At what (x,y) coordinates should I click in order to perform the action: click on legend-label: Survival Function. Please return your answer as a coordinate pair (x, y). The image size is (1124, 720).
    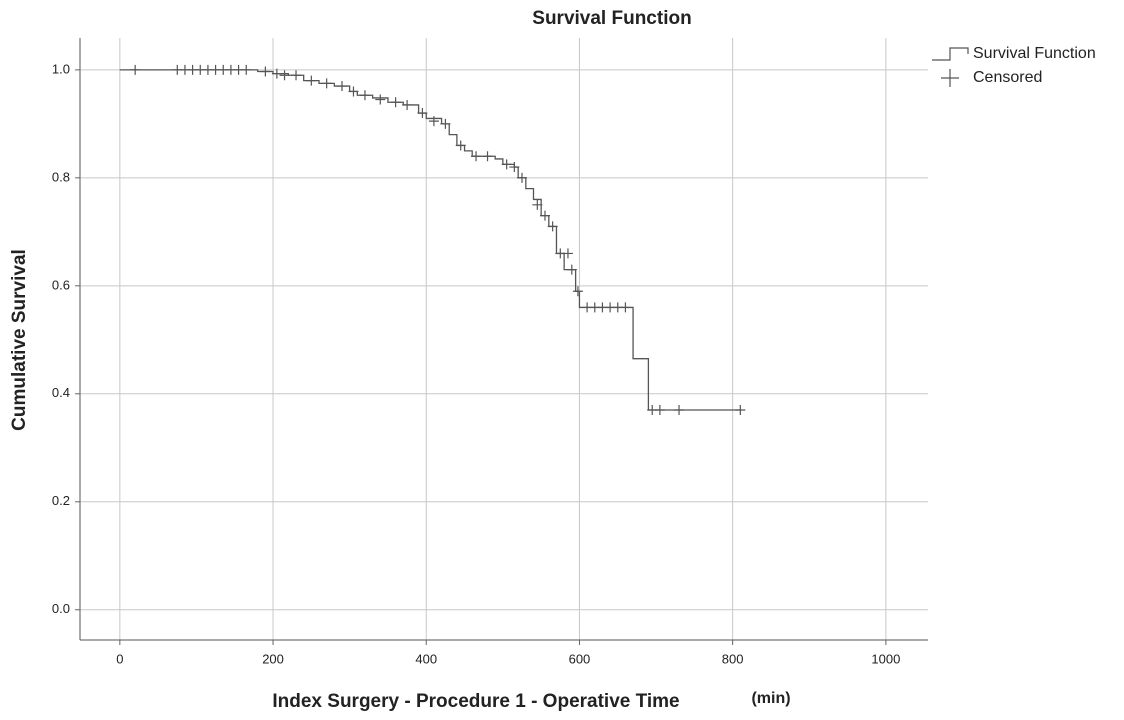
    Looking at the image, I should click on (1034, 53).